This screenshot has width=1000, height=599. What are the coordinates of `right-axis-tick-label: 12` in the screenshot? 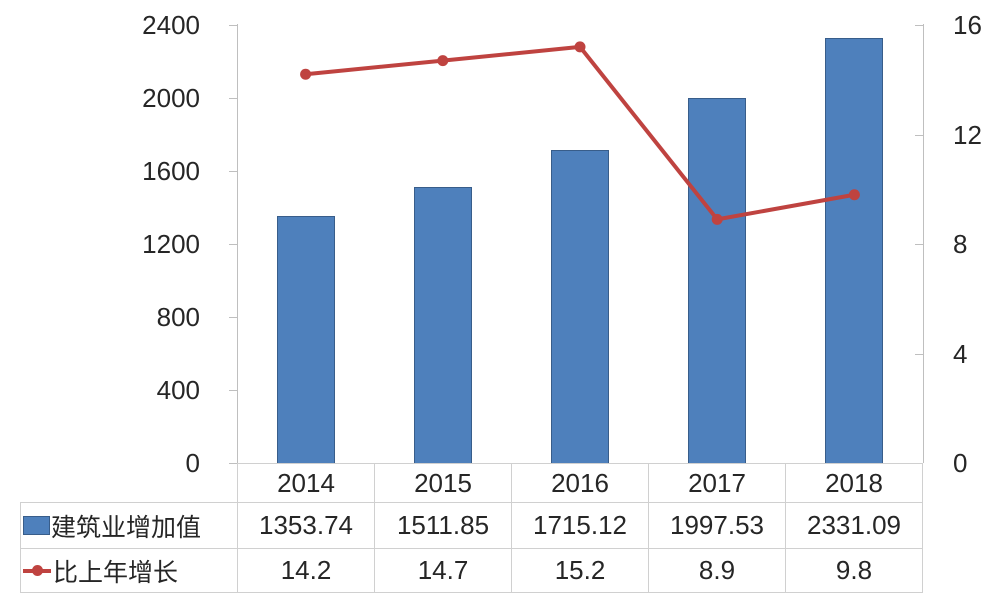 It's located at (967, 134).